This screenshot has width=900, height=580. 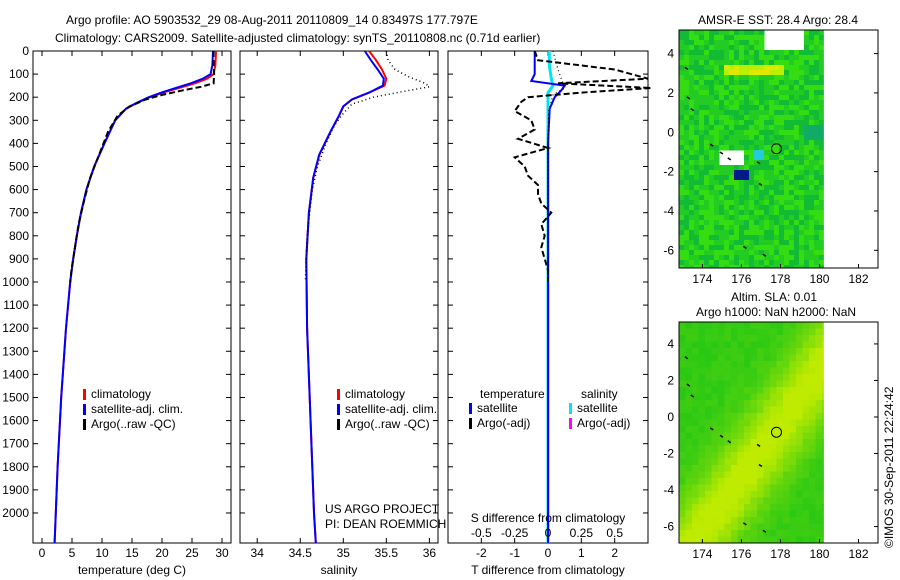 What do you see at coordinates (670, 417) in the screenshot?
I see `y-tick-label: 0` at bounding box center [670, 417].